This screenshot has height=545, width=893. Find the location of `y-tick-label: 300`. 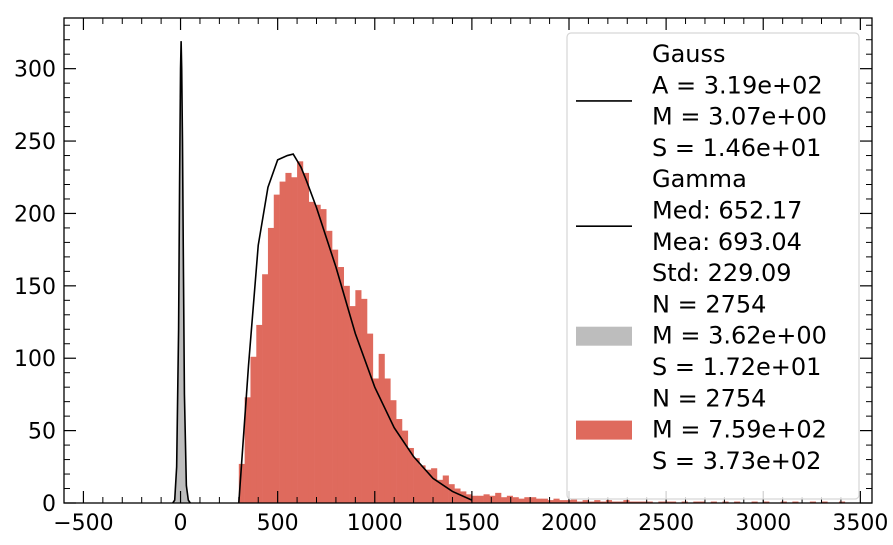

y-tick-label: 300 is located at coordinates (35, 70).